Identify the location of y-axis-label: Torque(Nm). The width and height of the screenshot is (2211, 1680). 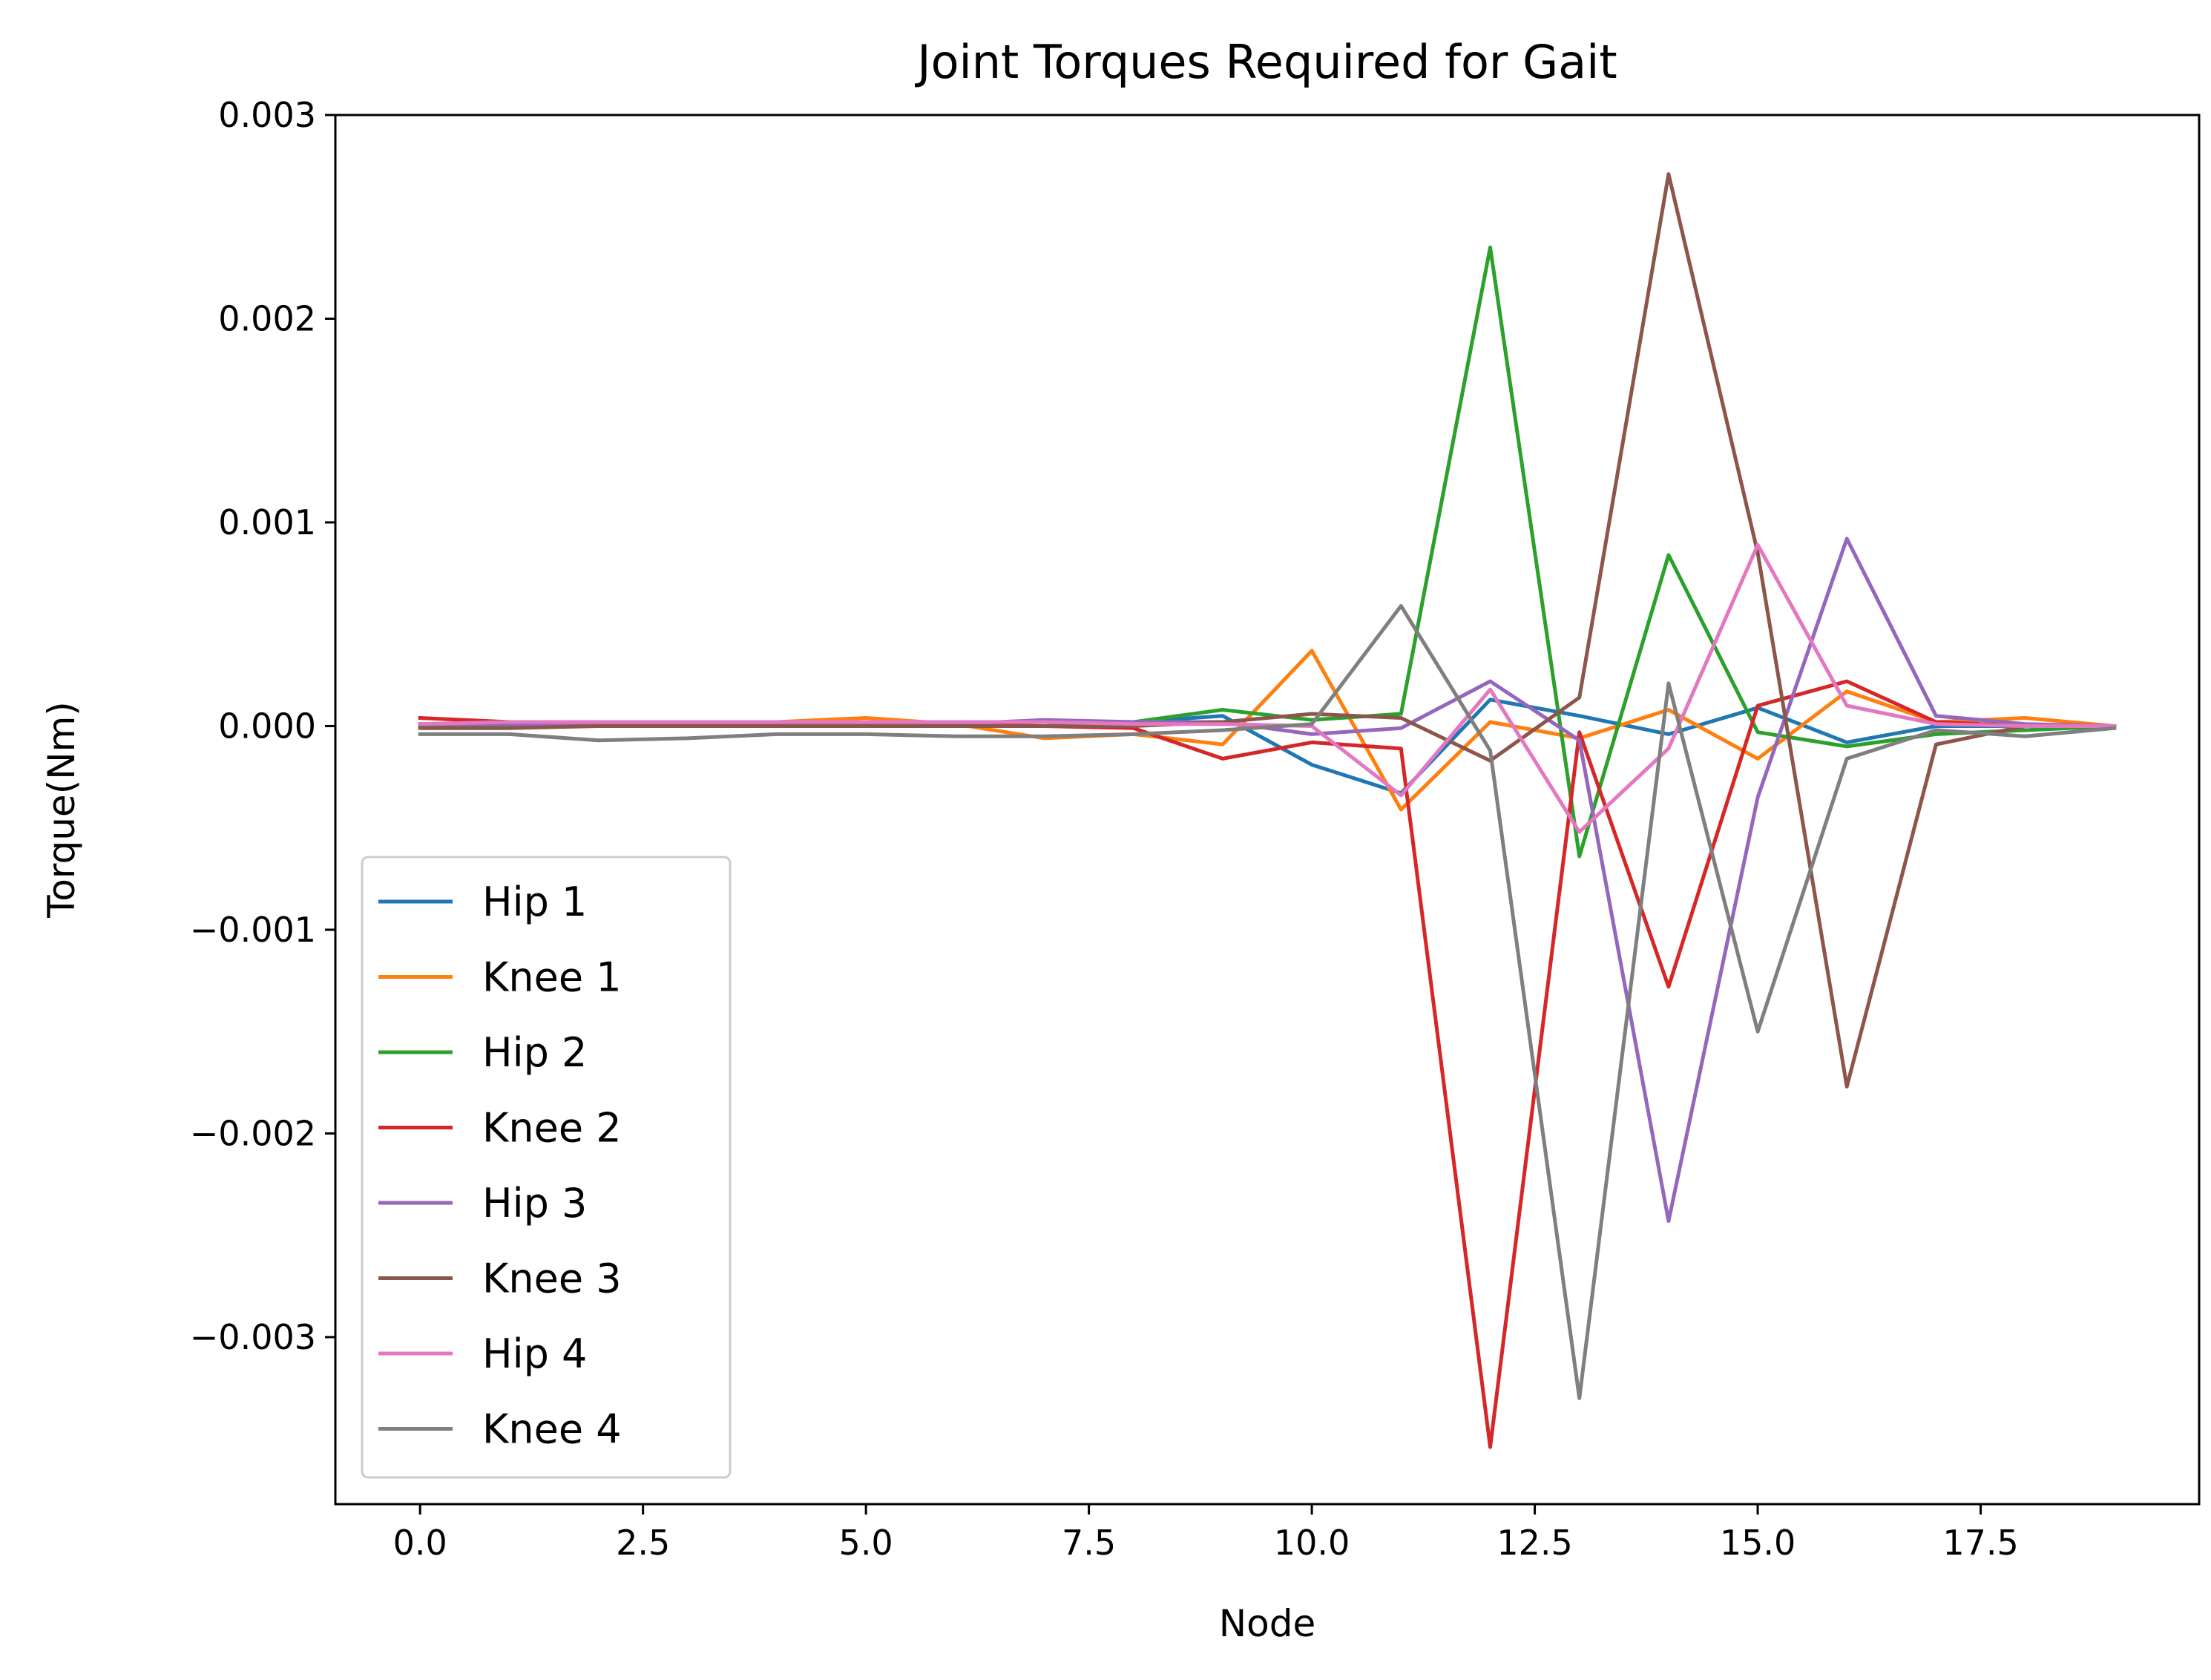
(62, 810).